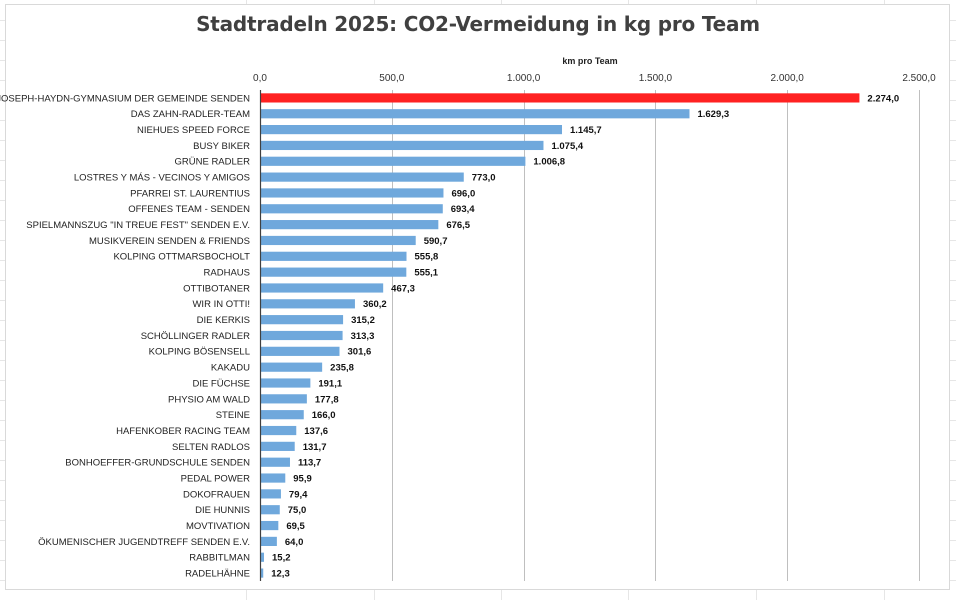 This screenshot has width=956, height=600. Describe the element at coordinates (919, 78) in the screenshot. I see `x-tick-label: 2.500,0` at that location.